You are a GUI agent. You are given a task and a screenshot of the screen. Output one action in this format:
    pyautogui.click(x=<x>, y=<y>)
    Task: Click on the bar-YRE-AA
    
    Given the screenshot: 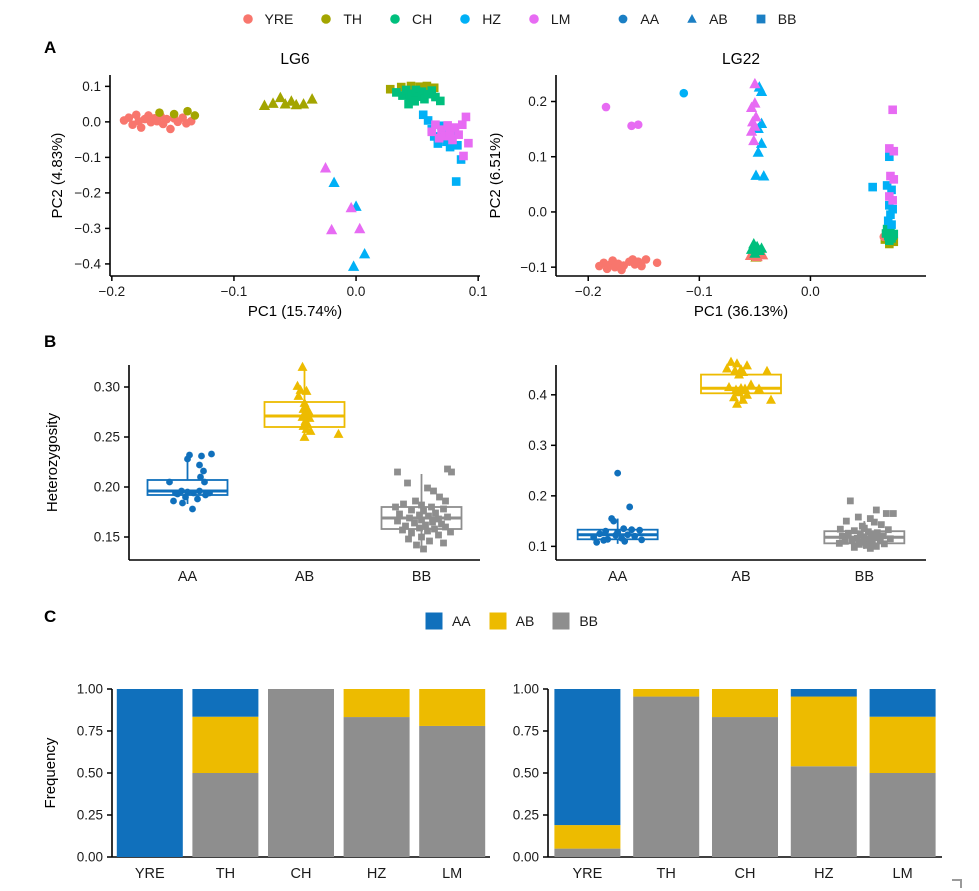 What is the action you would take?
    pyautogui.click(x=587, y=757)
    